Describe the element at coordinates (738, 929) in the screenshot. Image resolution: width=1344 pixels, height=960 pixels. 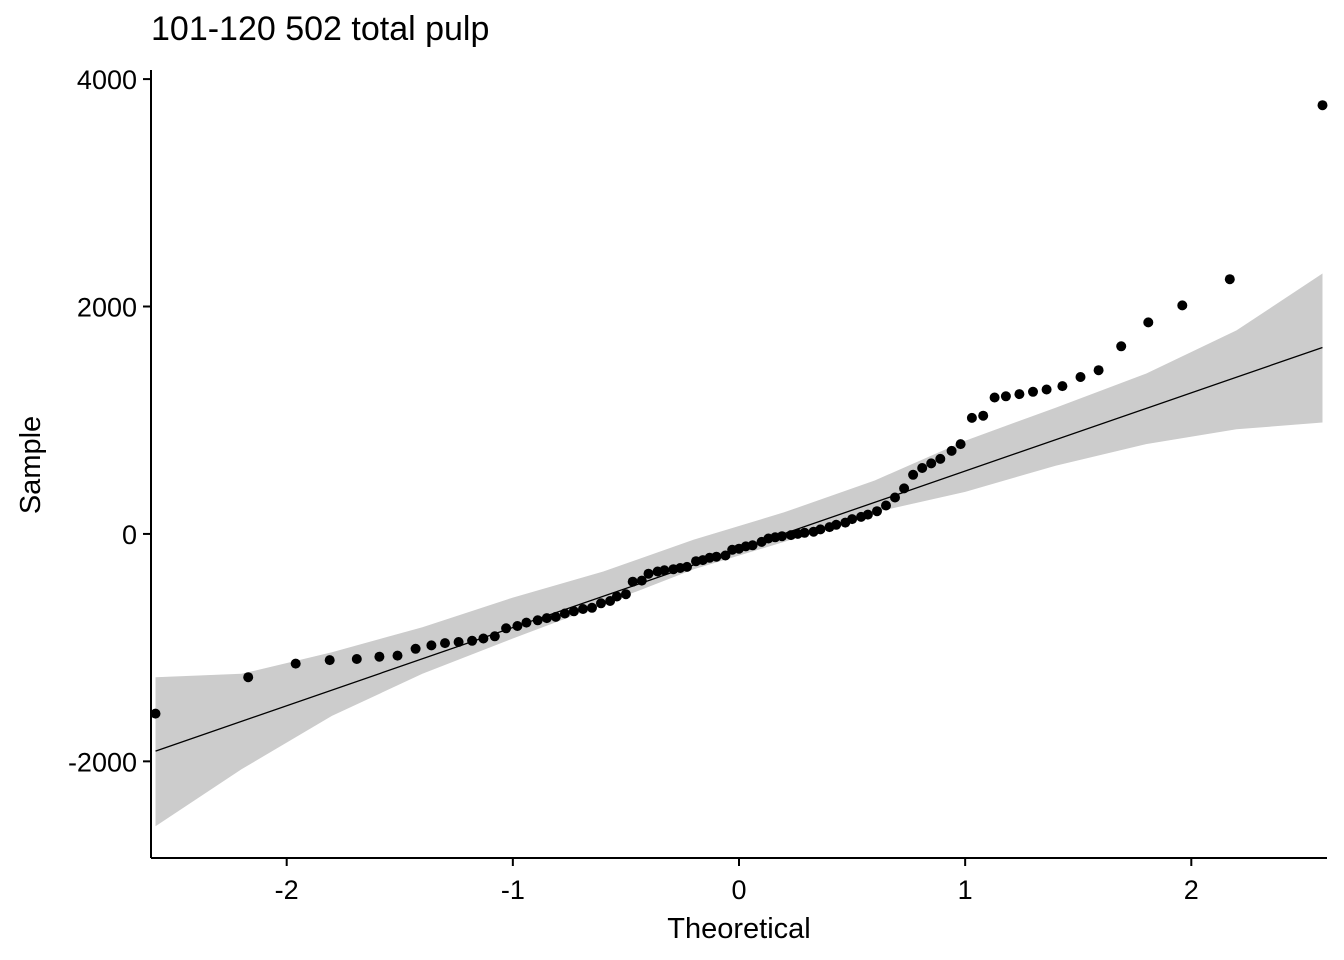
I see `x-axis-title: Theoretical` at that location.